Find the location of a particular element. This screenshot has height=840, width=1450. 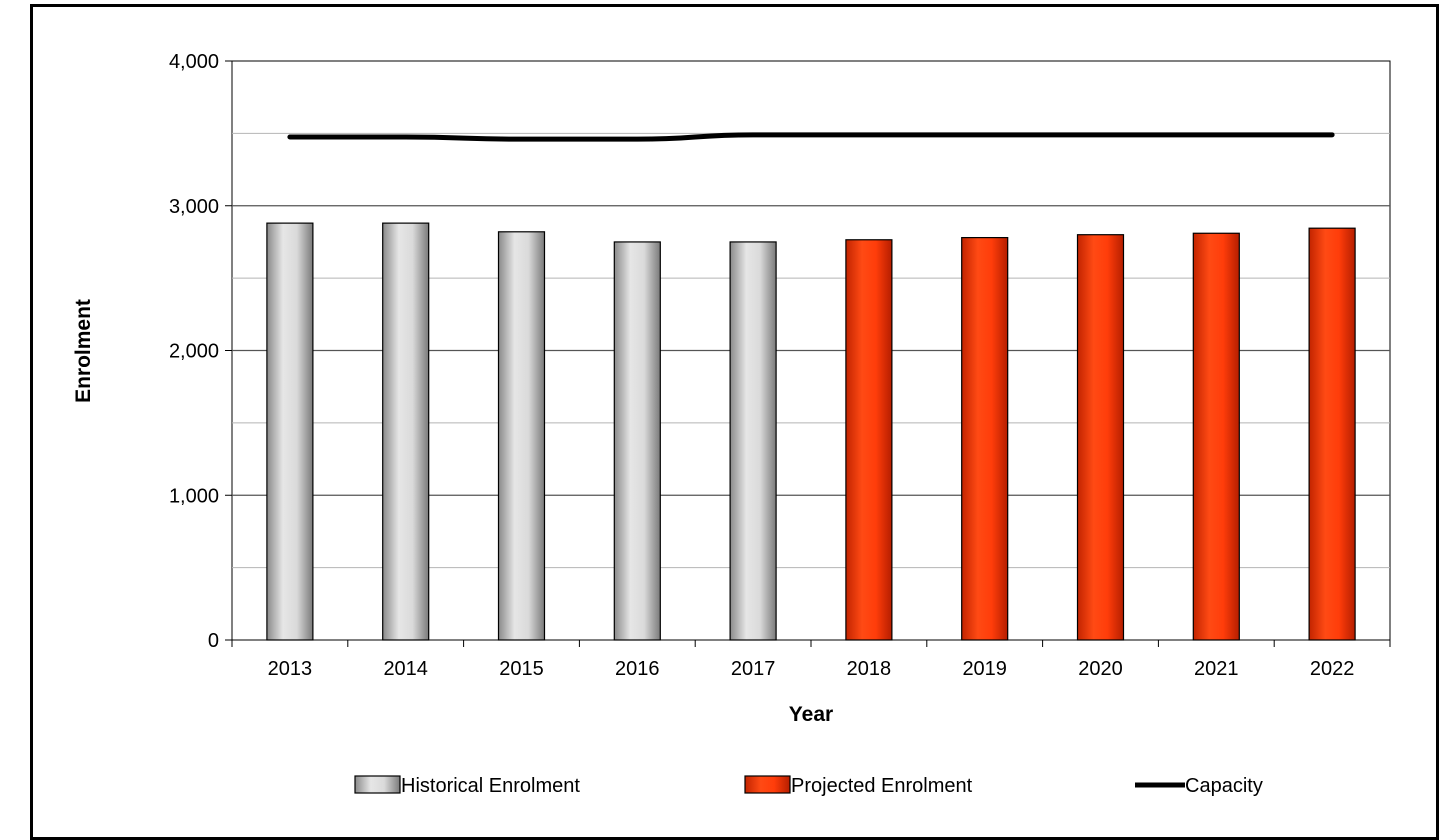

y-tick-label: 4,000 is located at coordinates (194, 62).